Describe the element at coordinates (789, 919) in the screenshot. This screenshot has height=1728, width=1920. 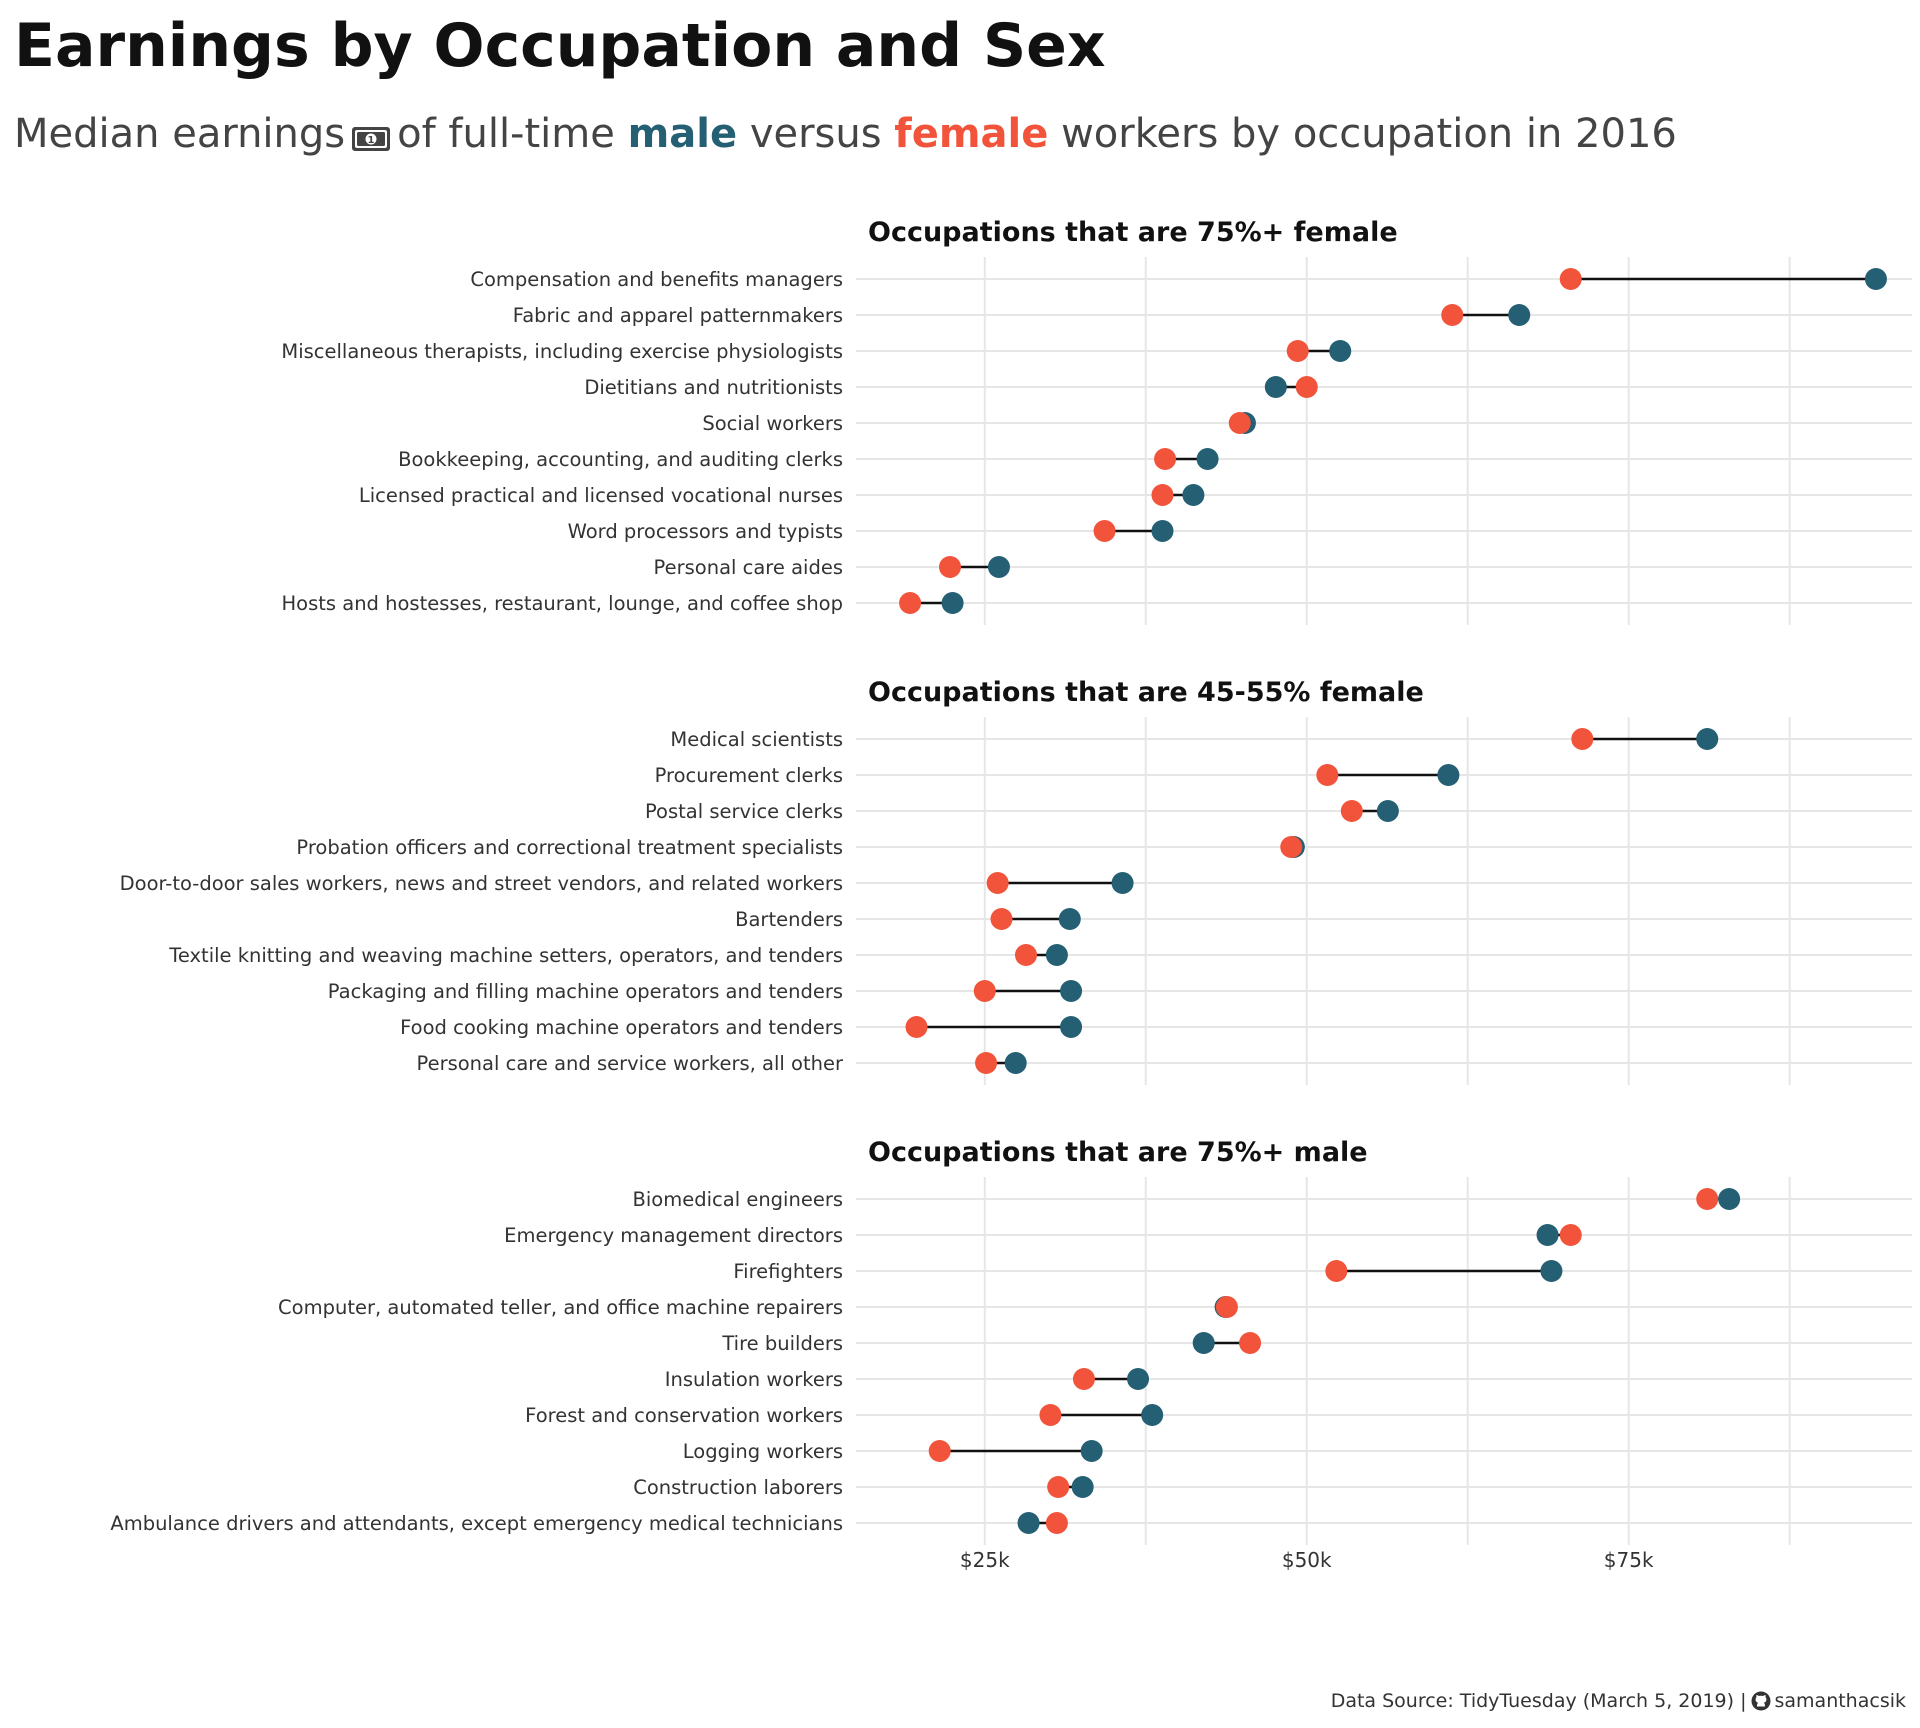
I see `occupation-label: Bartenders` at that location.